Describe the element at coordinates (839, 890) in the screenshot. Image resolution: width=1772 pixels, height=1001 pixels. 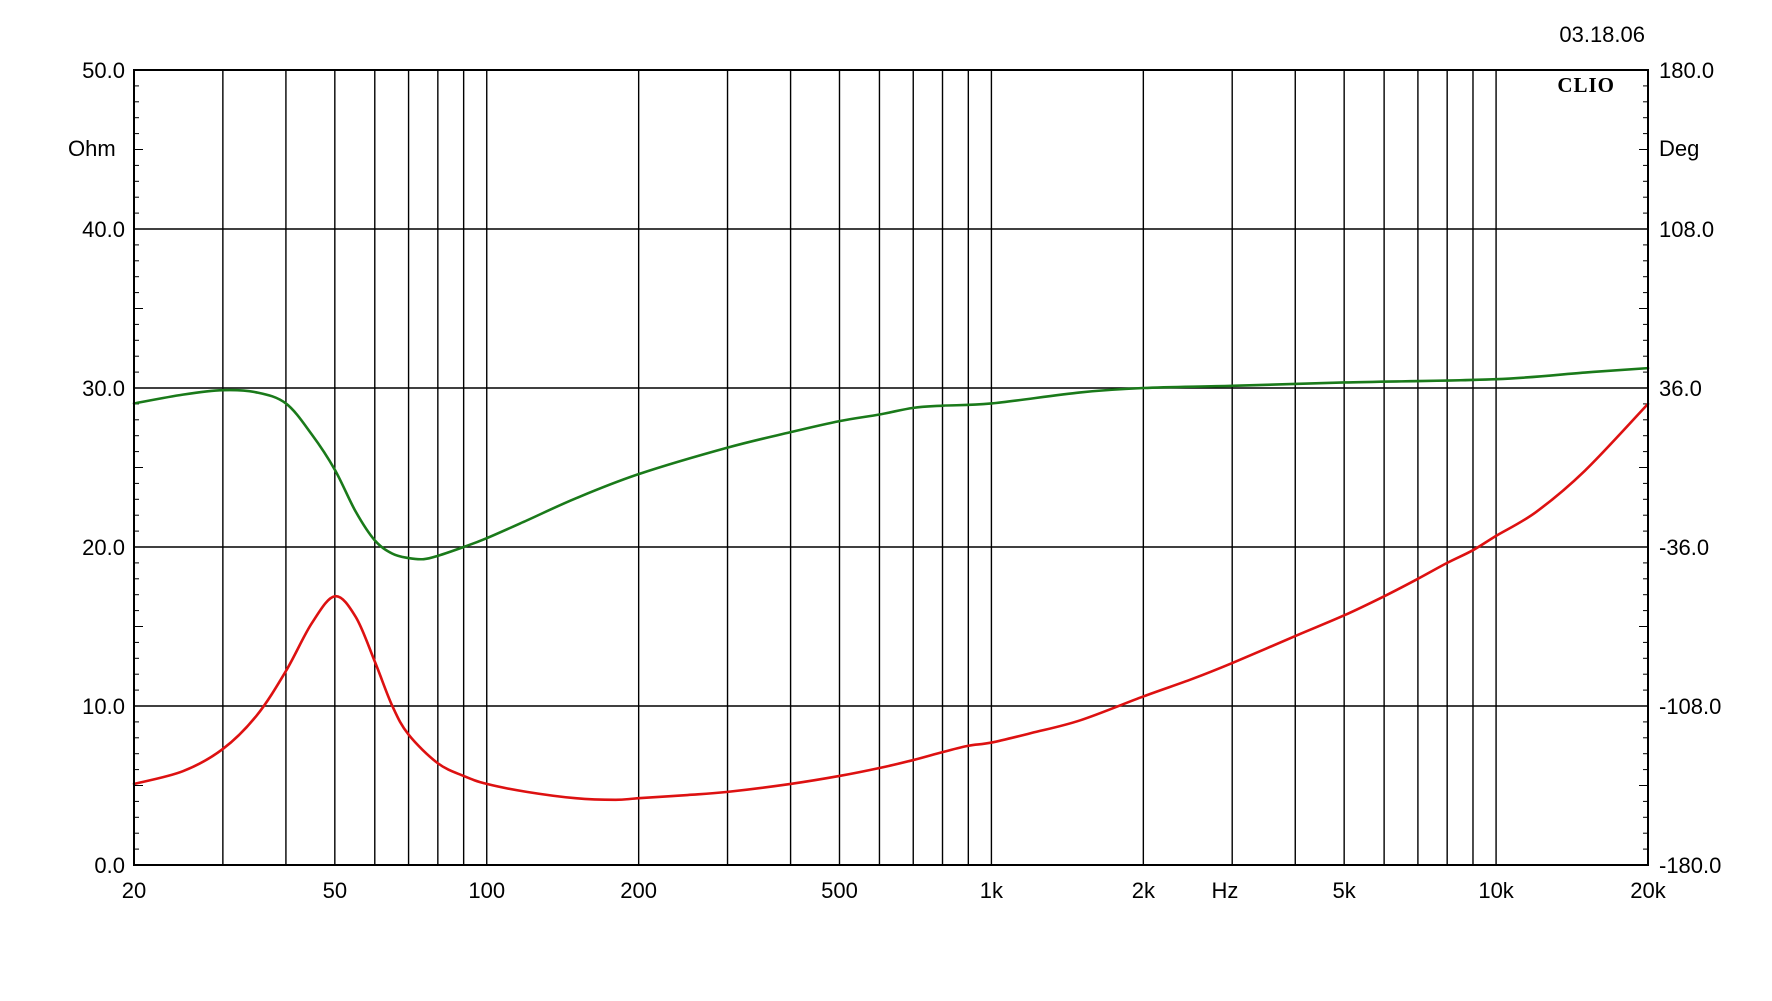
I see `x-tick-label: 500` at that location.